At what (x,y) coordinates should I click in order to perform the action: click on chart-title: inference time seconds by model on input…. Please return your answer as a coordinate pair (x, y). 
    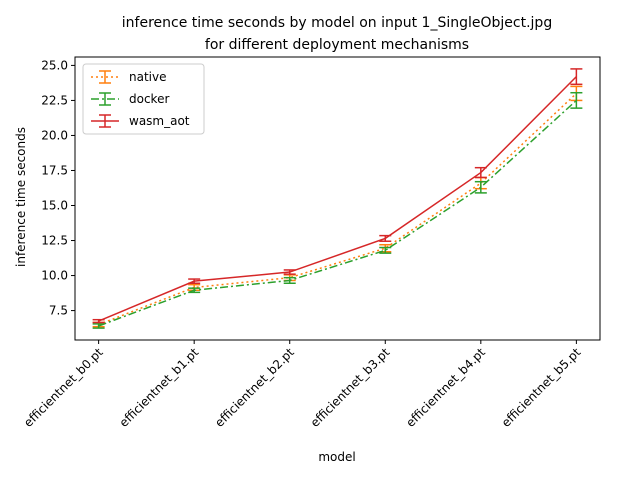
    Looking at the image, I should click on (337, 23).